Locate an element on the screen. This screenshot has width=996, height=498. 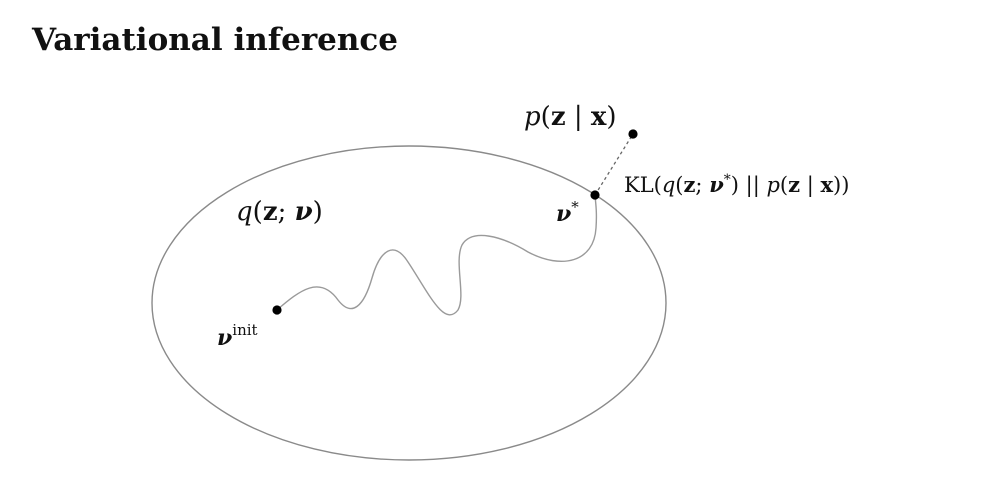
variational-family-label: q(z; ν) is located at coordinates (279, 212).